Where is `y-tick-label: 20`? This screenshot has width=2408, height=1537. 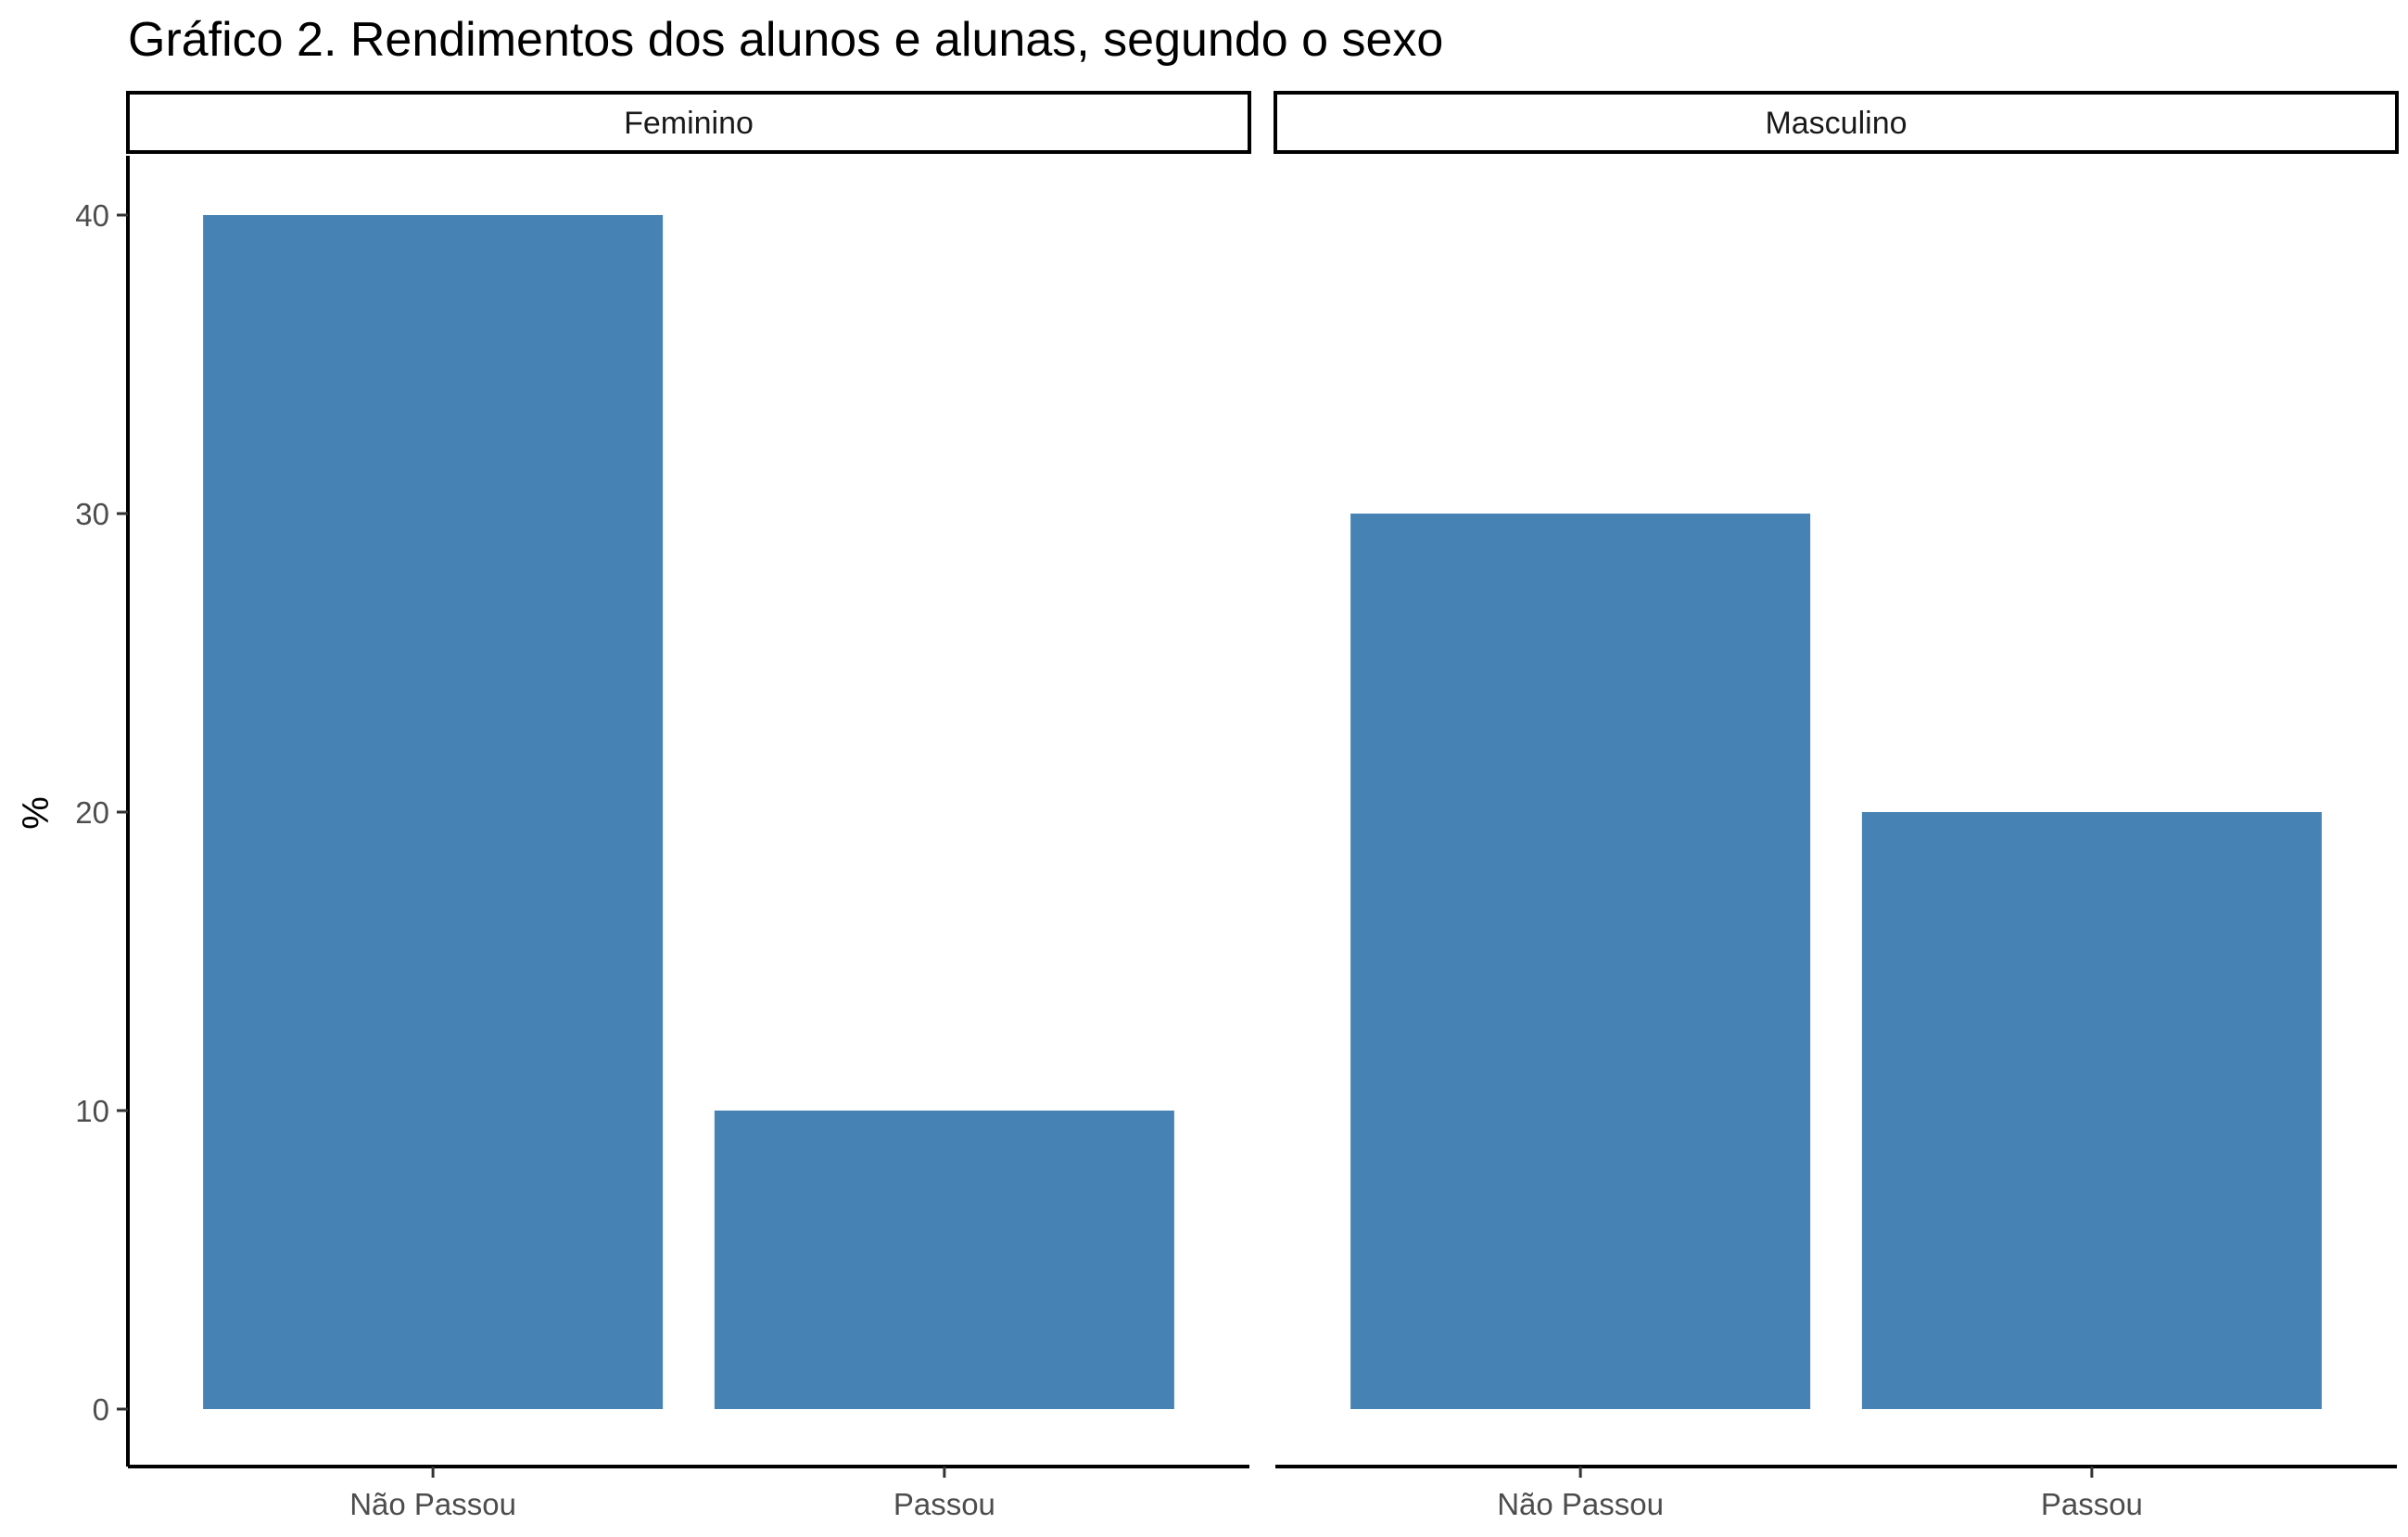
y-tick-label: 20 is located at coordinates (92, 812).